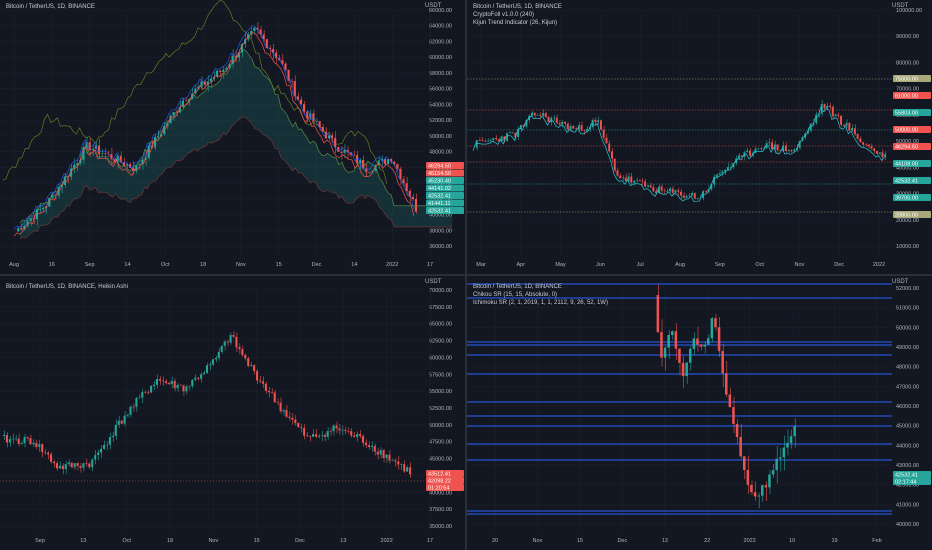  I want to click on axis-unit: USDT, so click(433, 282).